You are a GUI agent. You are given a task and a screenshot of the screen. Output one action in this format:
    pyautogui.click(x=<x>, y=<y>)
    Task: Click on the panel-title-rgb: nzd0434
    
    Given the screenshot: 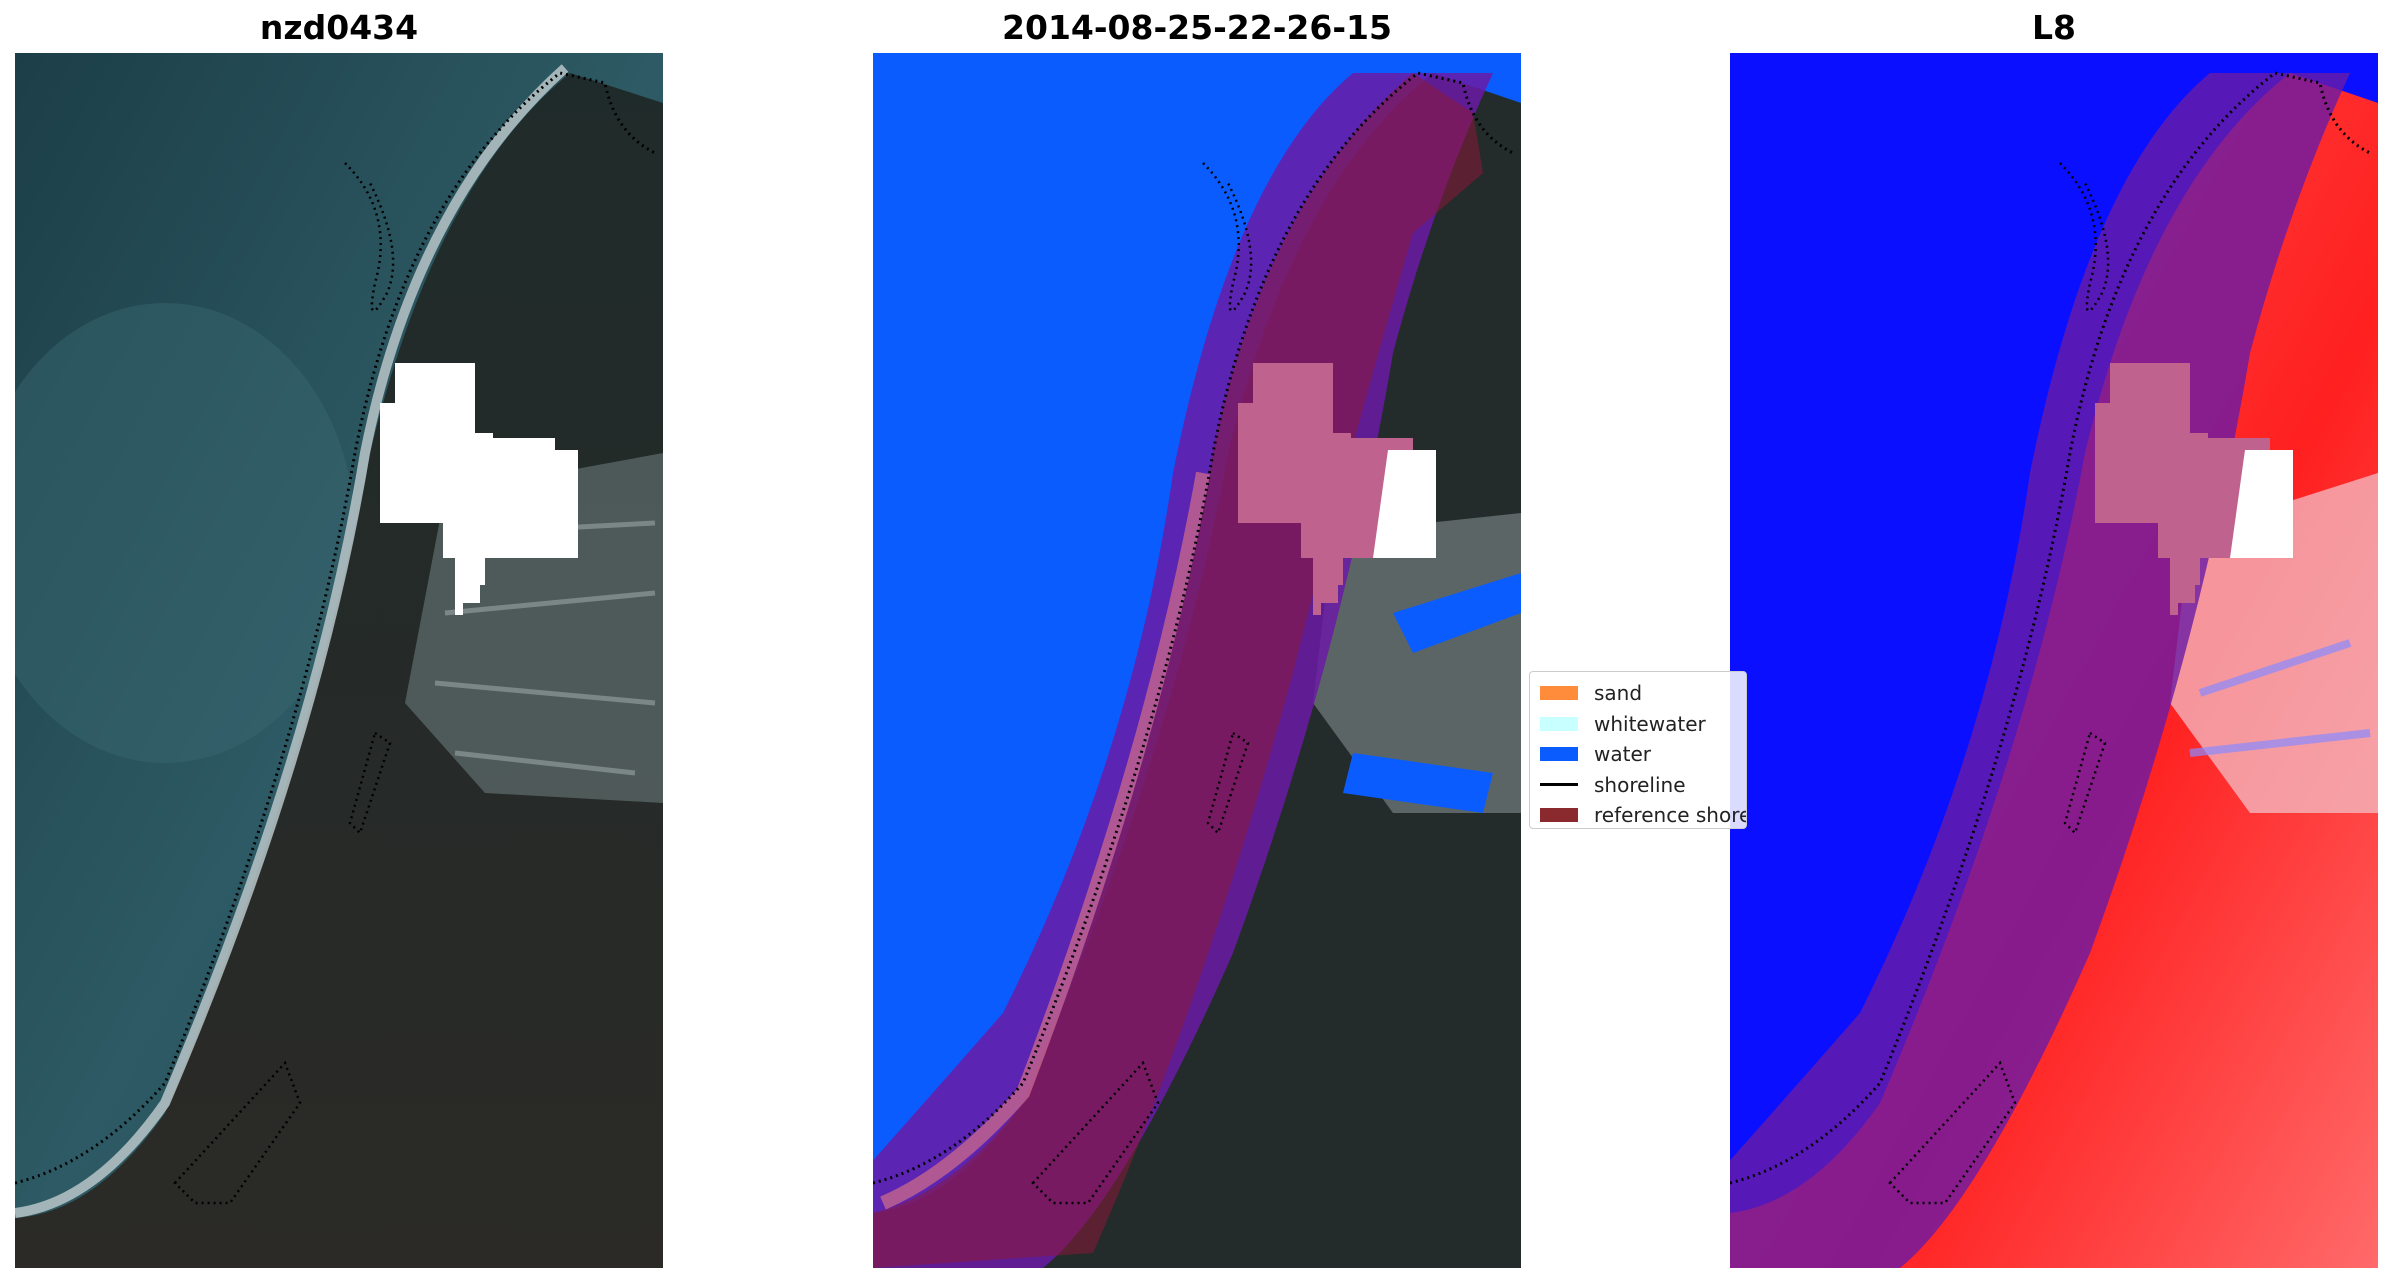 What is the action you would take?
    pyautogui.click(x=339, y=27)
    